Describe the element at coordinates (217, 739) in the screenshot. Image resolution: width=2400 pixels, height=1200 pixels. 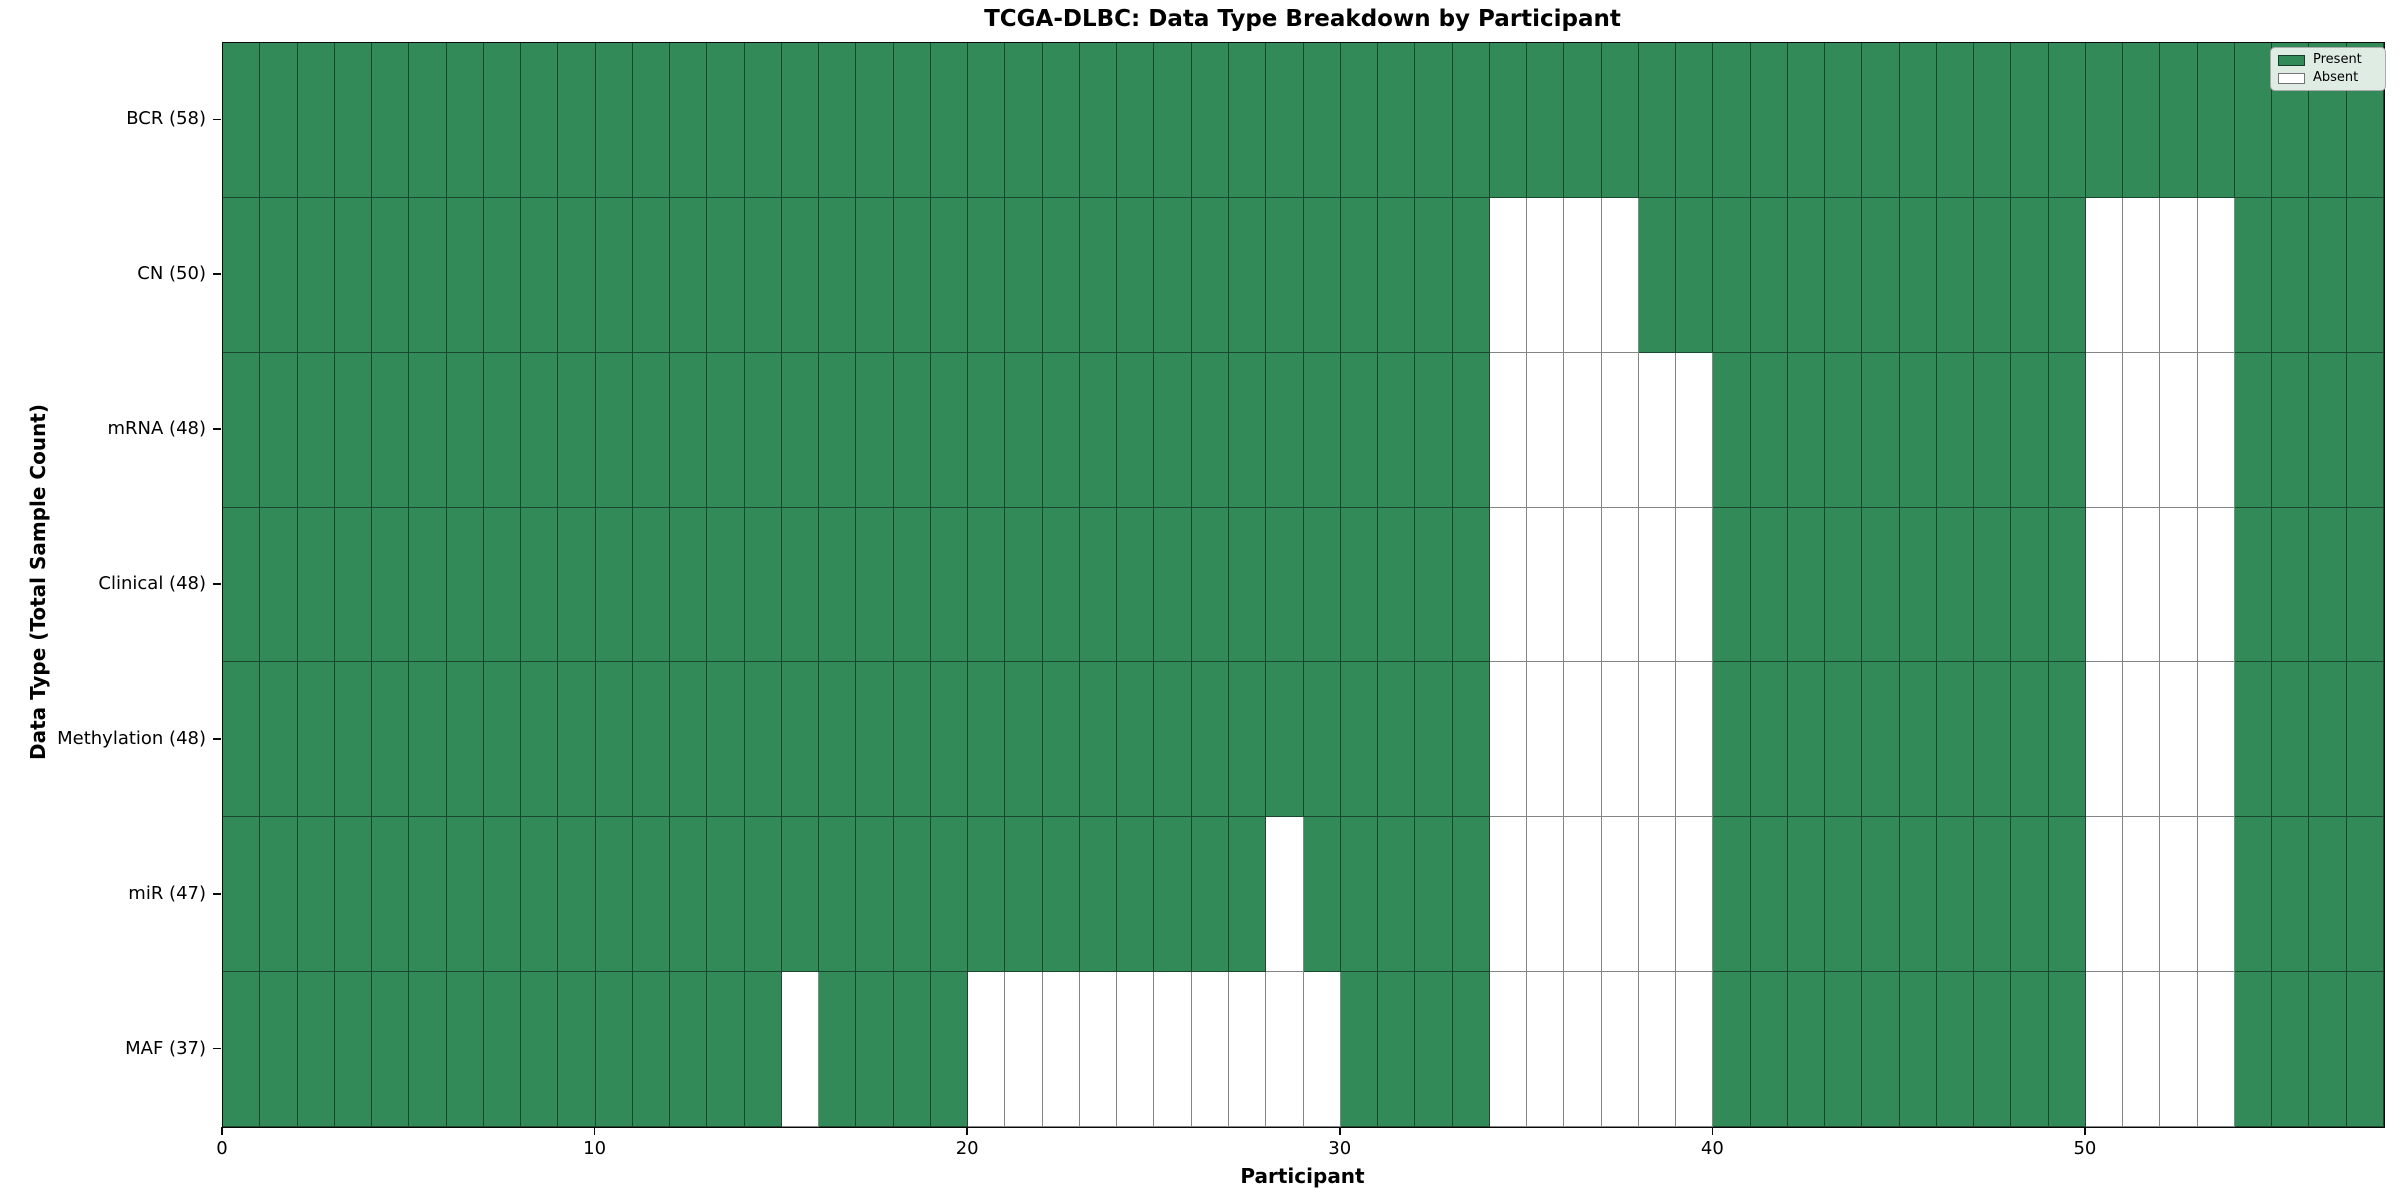
I see `y-tick-mark-Methylation` at that location.